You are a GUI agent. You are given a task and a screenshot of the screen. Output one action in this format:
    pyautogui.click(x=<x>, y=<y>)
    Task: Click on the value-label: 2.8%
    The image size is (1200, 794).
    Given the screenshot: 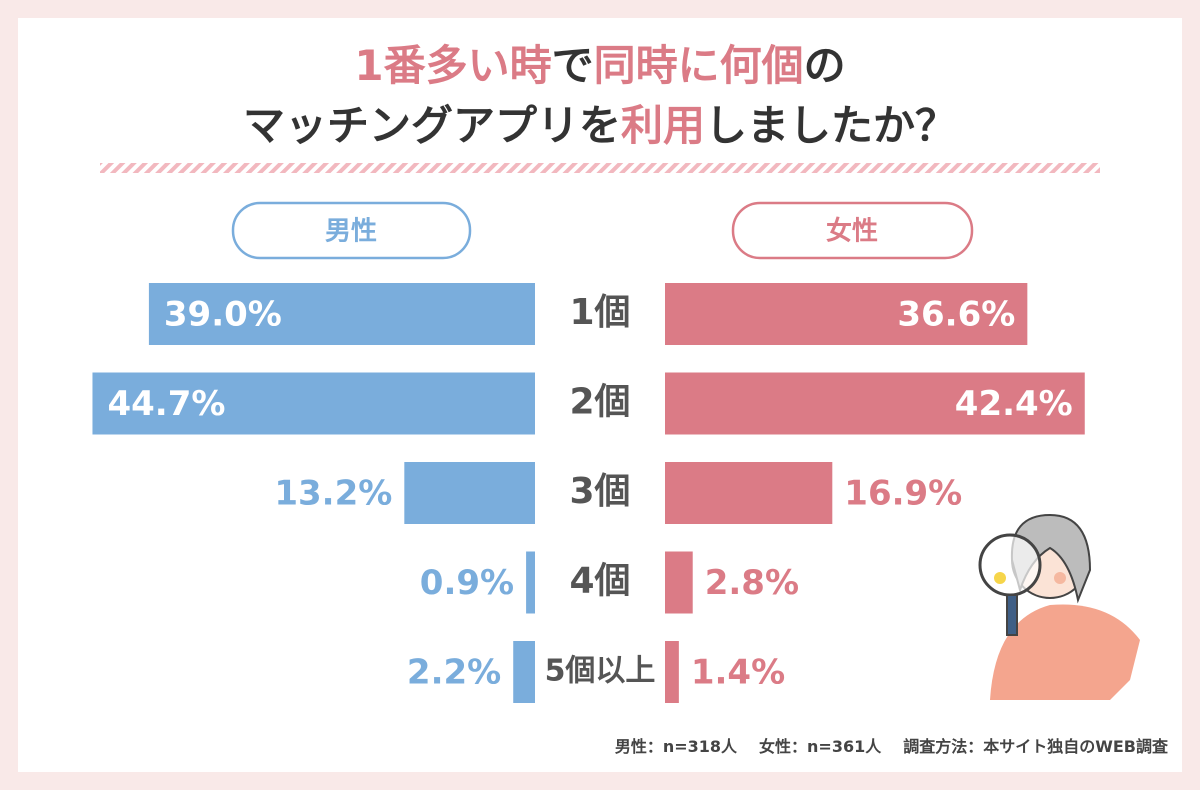 What is the action you would take?
    pyautogui.click(x=752, y=583)
    